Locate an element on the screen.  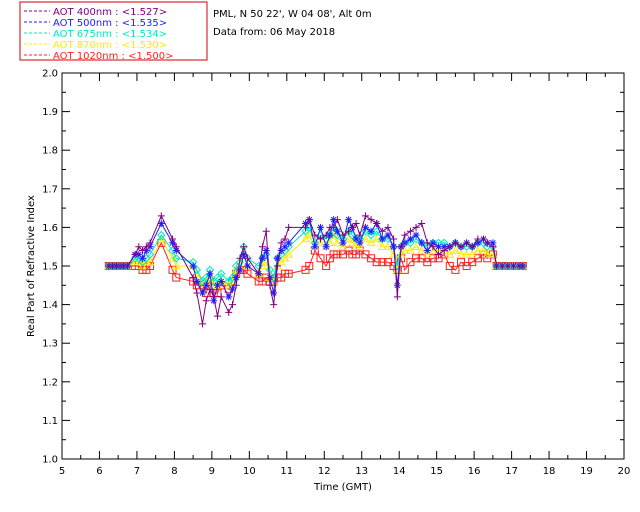
x-tick-label: 11 is located at coordinates (286, 471).